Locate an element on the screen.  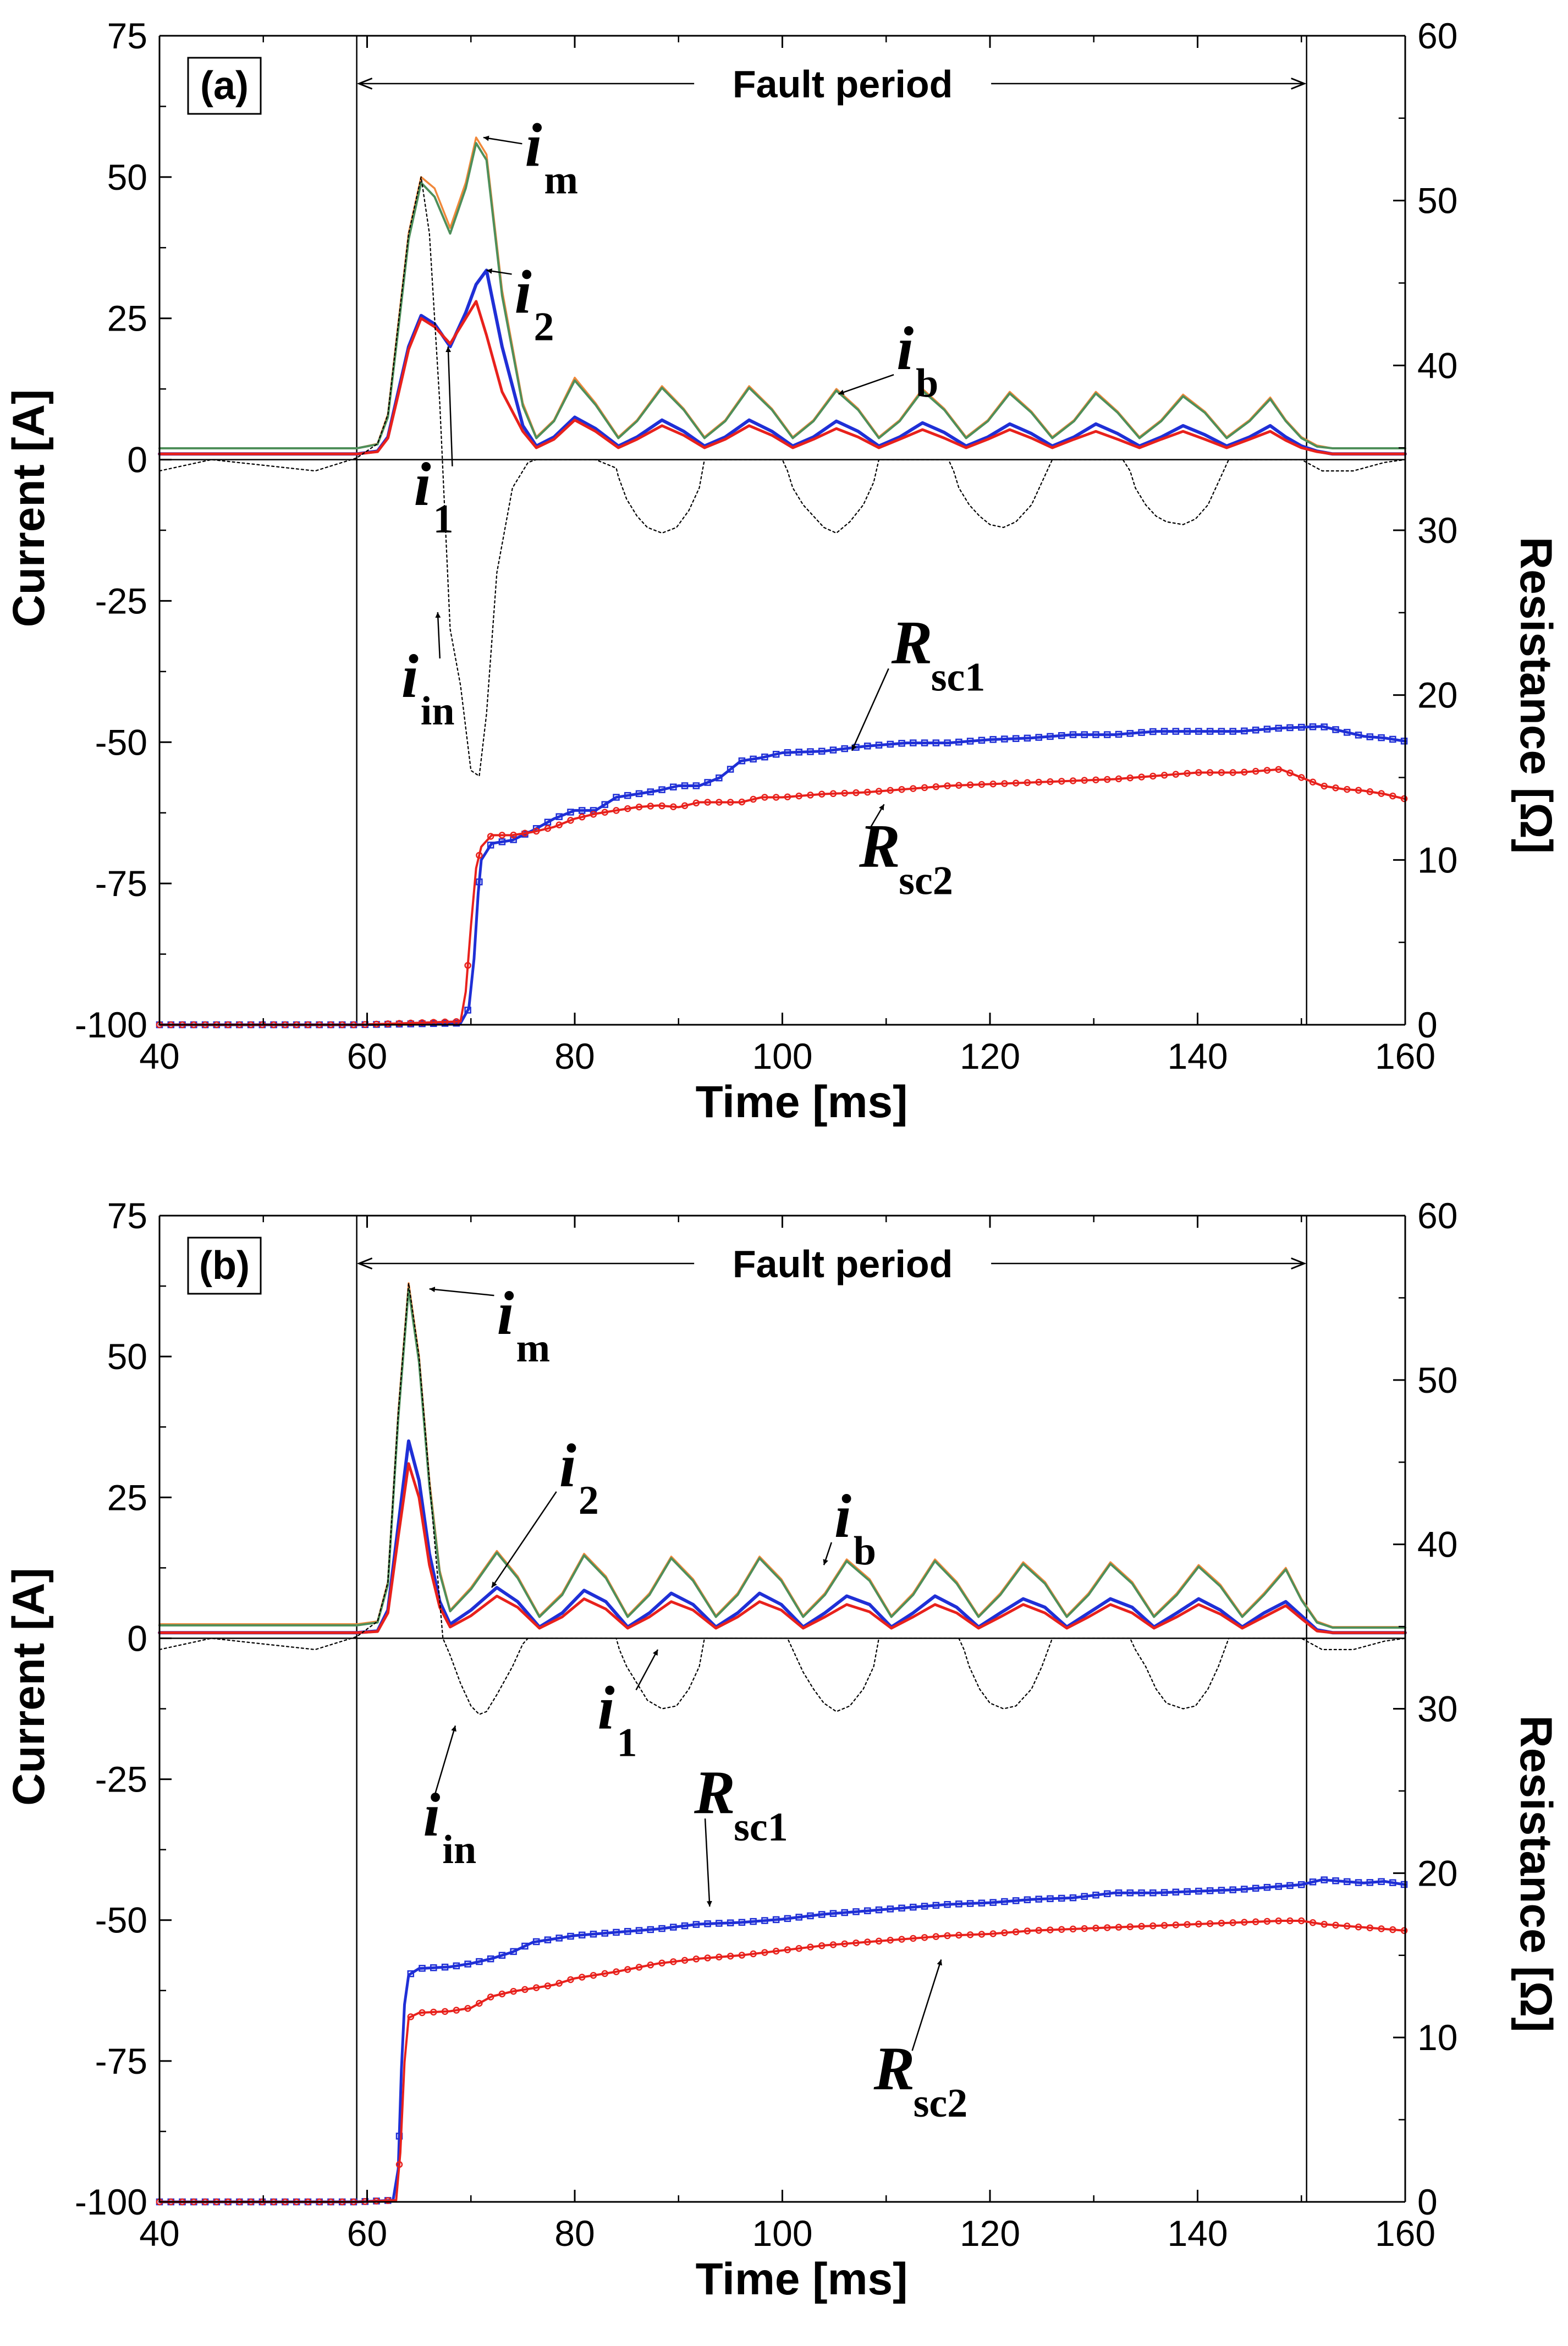
label-main: i is located at coordinates (523, 292).